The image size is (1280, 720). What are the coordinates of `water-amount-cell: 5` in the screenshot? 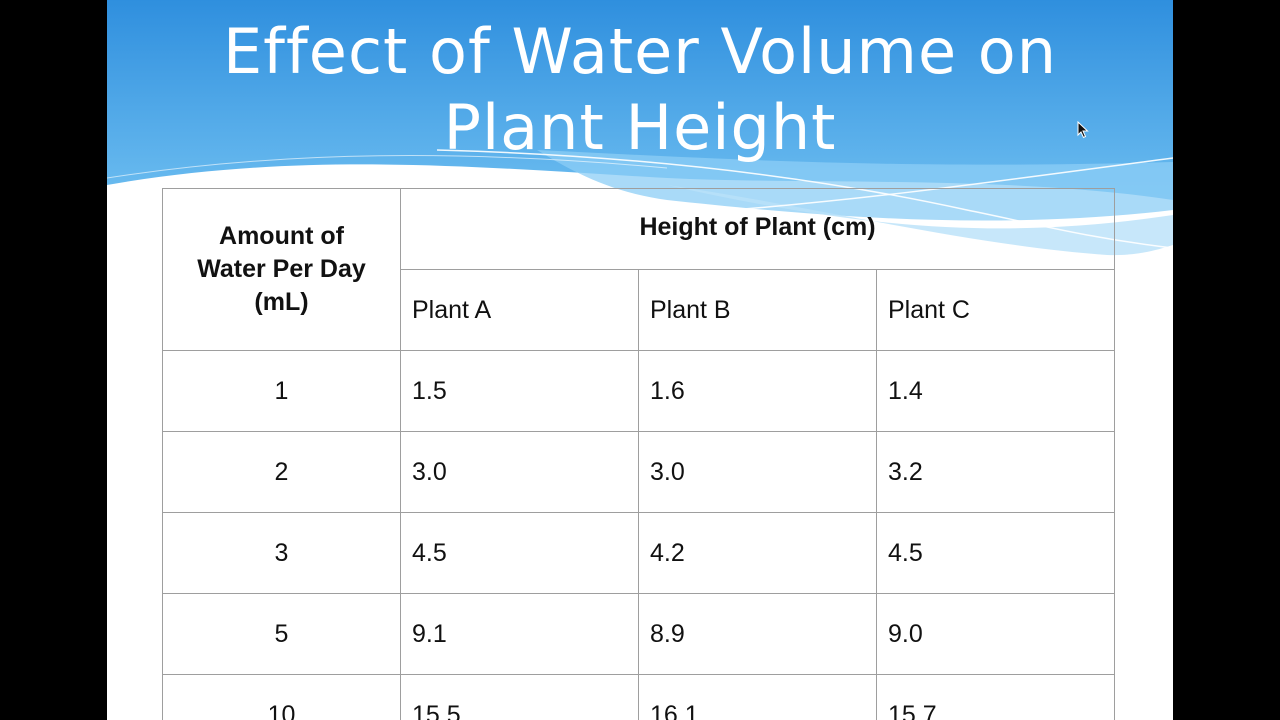 It's located at (281, 634).